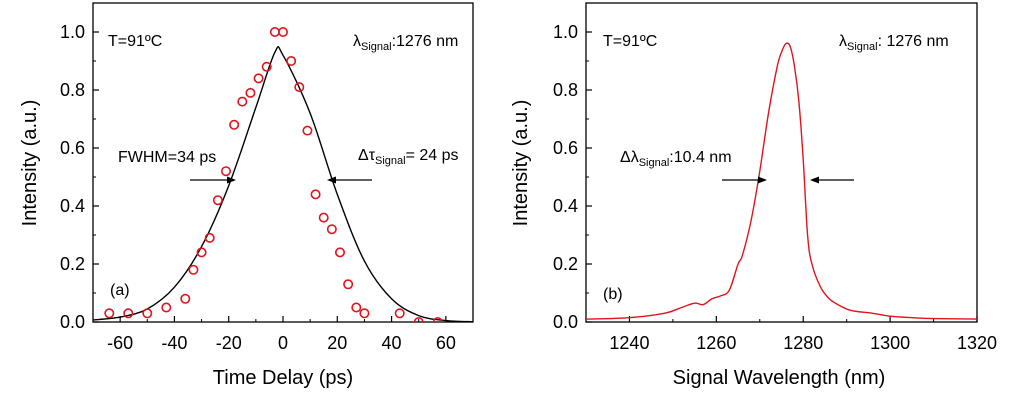  Describe the element at coordinates (432, 155) in the screenshot. I see `dtau-value: = 24 ps` at that location.